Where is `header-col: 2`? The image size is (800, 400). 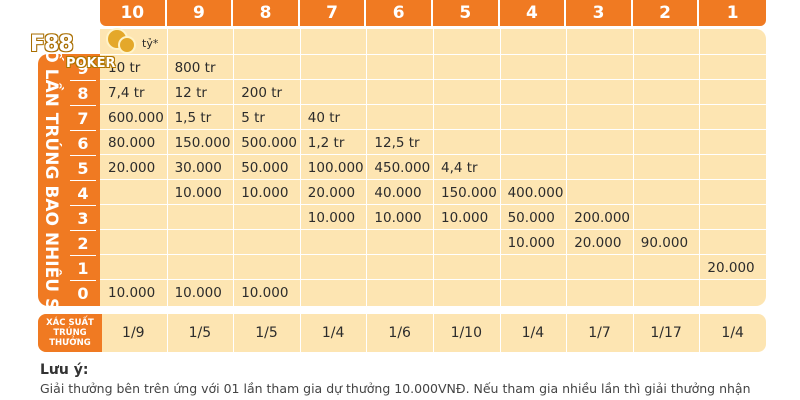
header-col: 2 is located at coordinates (666, 13).